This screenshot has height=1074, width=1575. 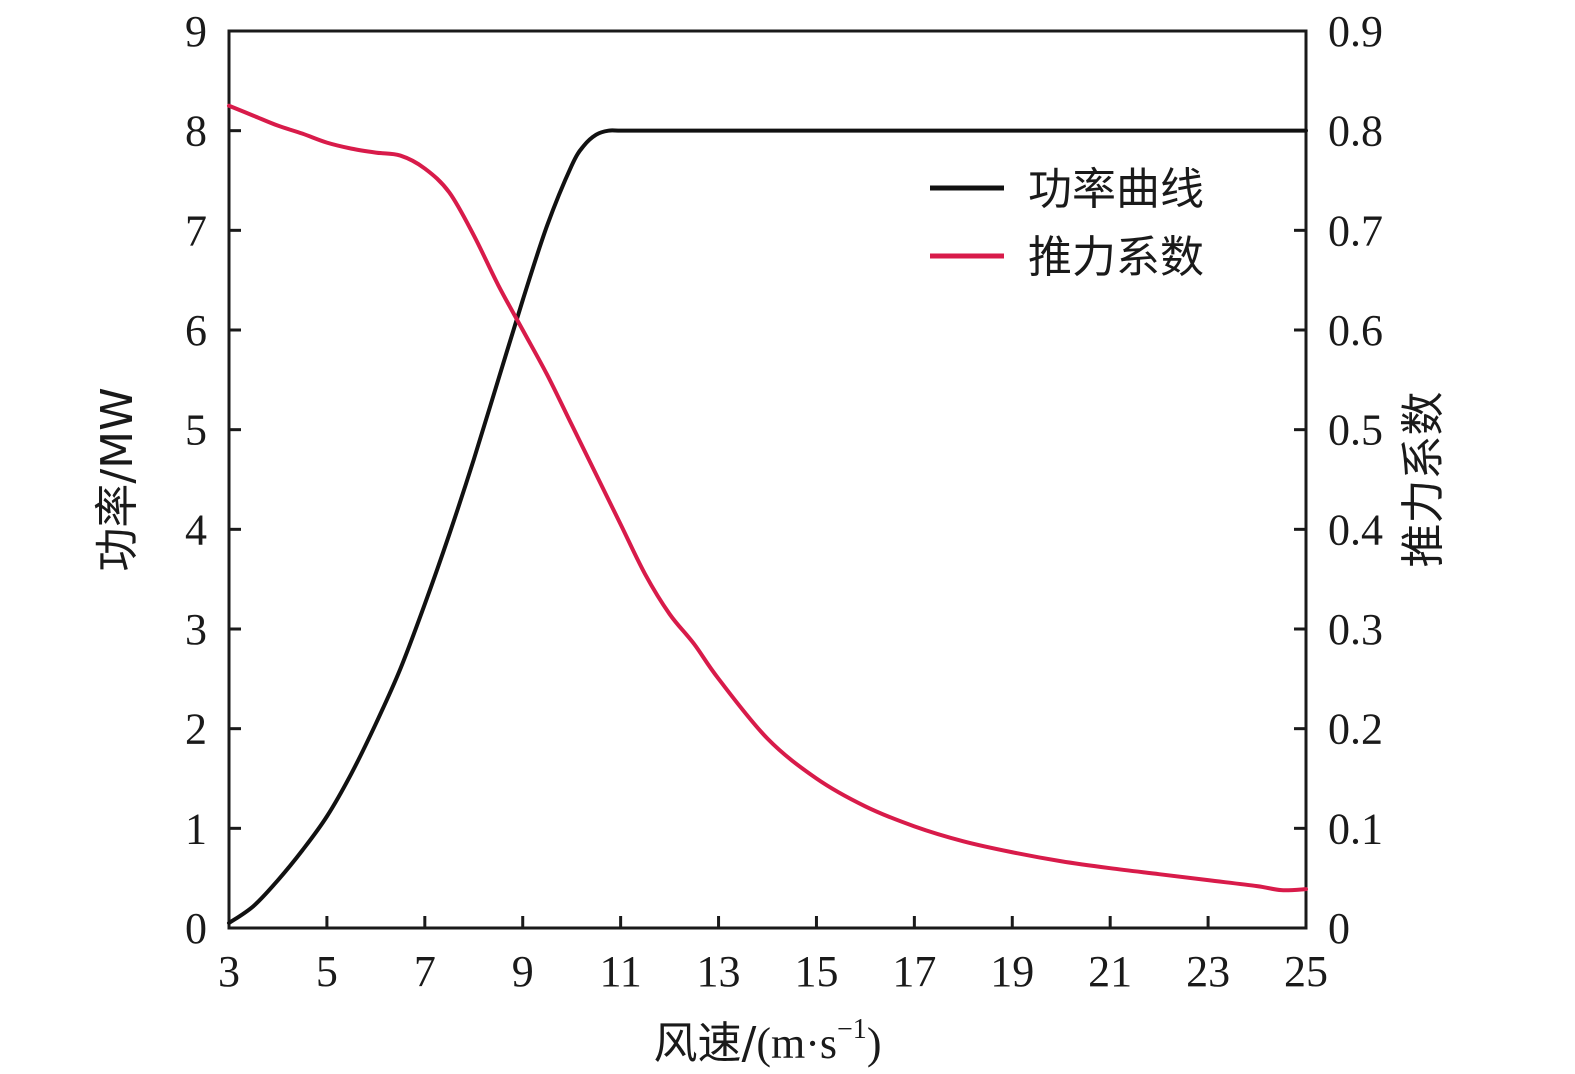 What do you see at coordinates (1423, 480) in the screenshot?
I see `right-y-axis-title: 推力系数` at bounding box center [1423, 480].